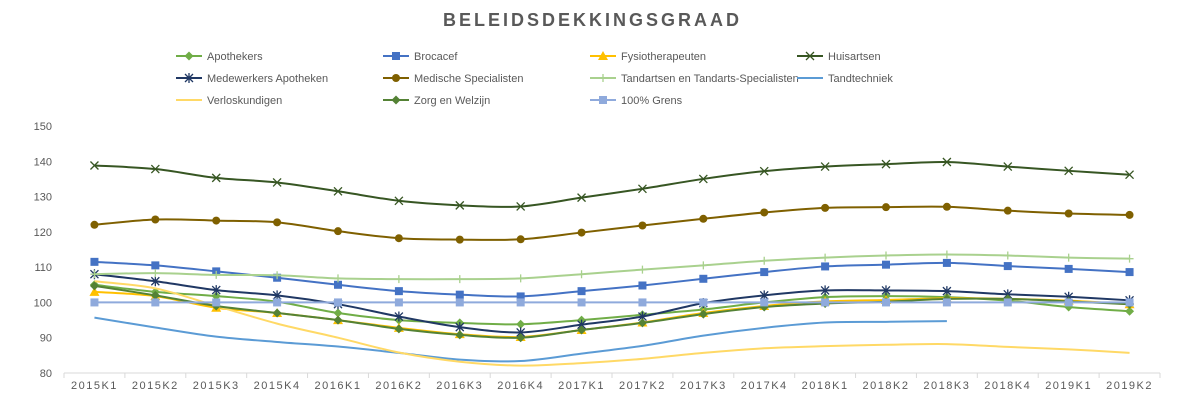 Image resolution: width=1185 pixels, height=408 pixels. Describe the element at coordinates (946, 386) in the screenshot. I see `x-tick-label: 2018K3` at that location.